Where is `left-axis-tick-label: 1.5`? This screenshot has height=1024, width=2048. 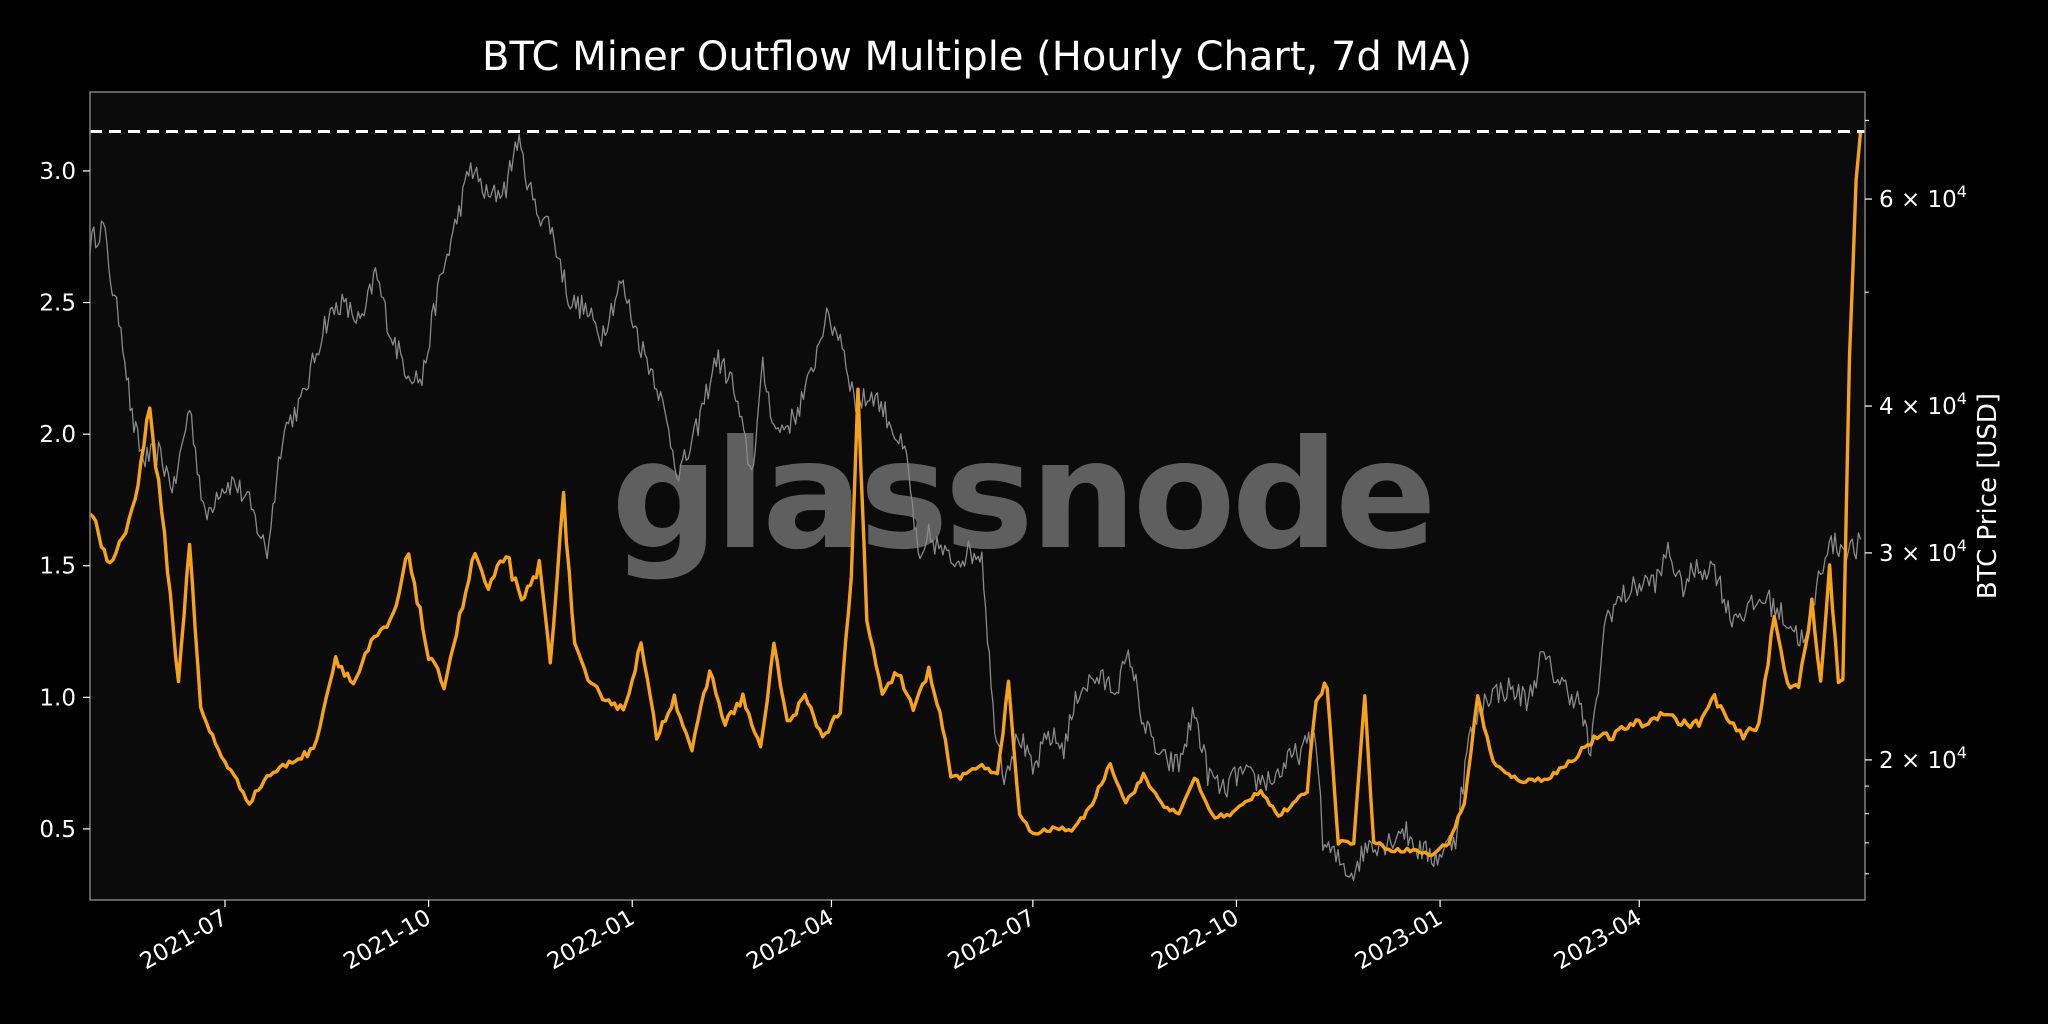
left-axis-tick-label: 1.5 is located at coordinates (57, 567).